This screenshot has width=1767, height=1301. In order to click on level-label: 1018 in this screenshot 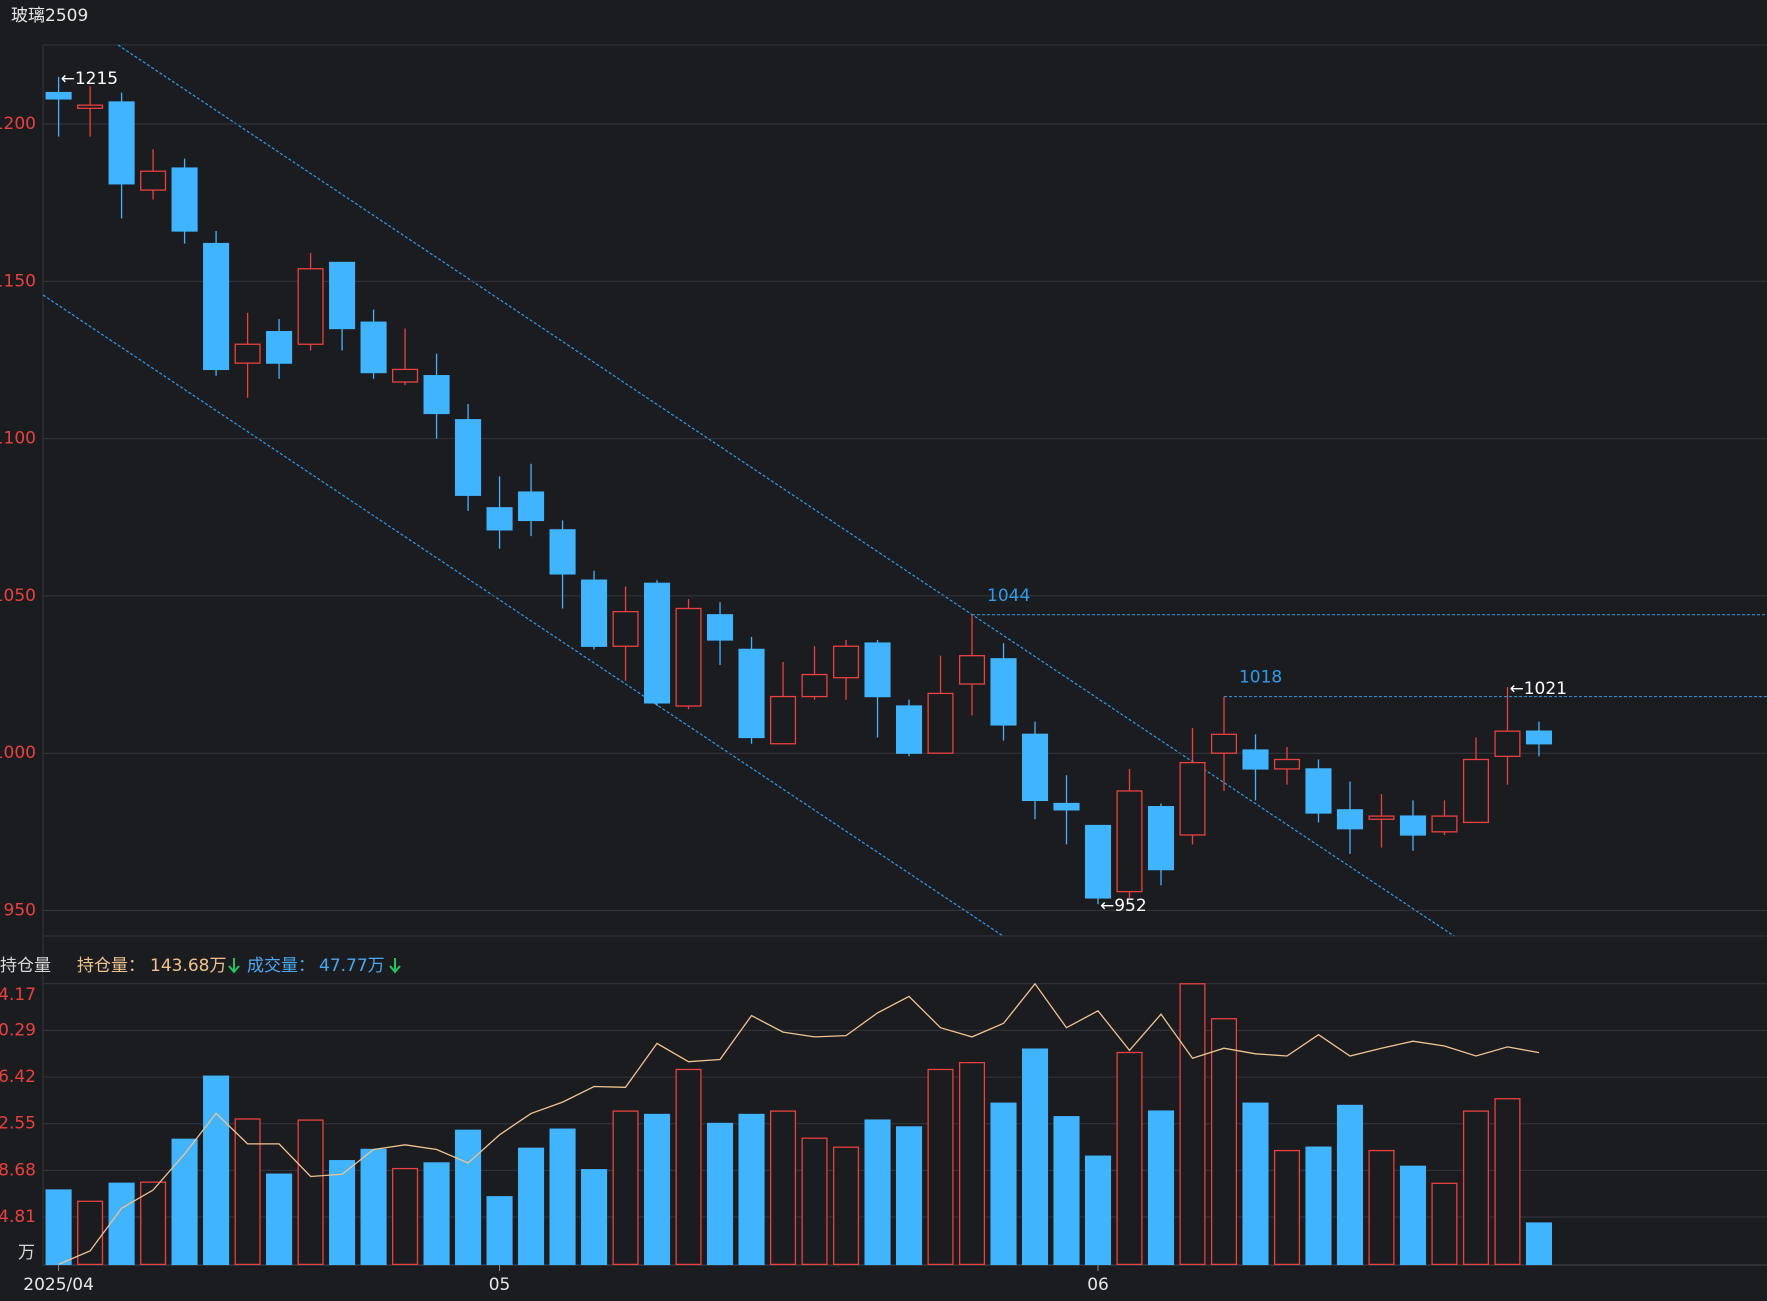, I will do `click(1260, 678)`.